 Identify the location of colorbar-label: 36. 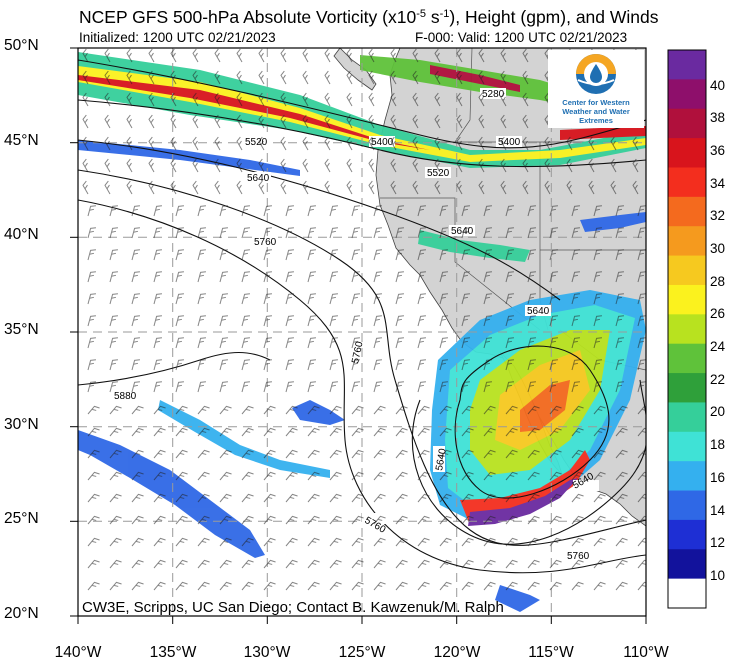
(718, 150).